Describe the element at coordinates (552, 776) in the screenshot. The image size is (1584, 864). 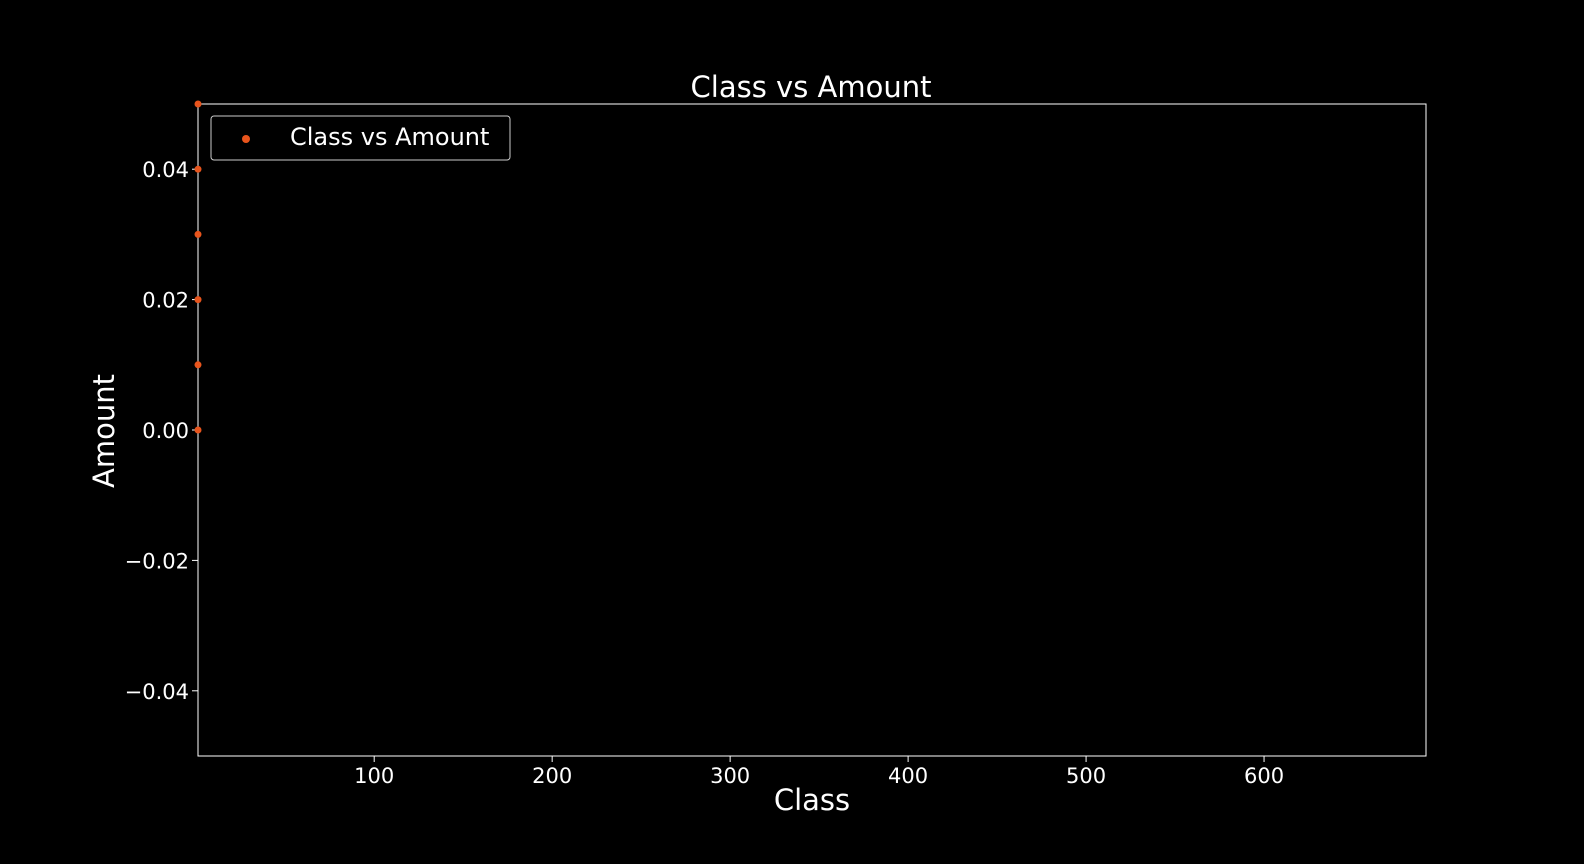
I see `x-tick-label: 200` at that location.